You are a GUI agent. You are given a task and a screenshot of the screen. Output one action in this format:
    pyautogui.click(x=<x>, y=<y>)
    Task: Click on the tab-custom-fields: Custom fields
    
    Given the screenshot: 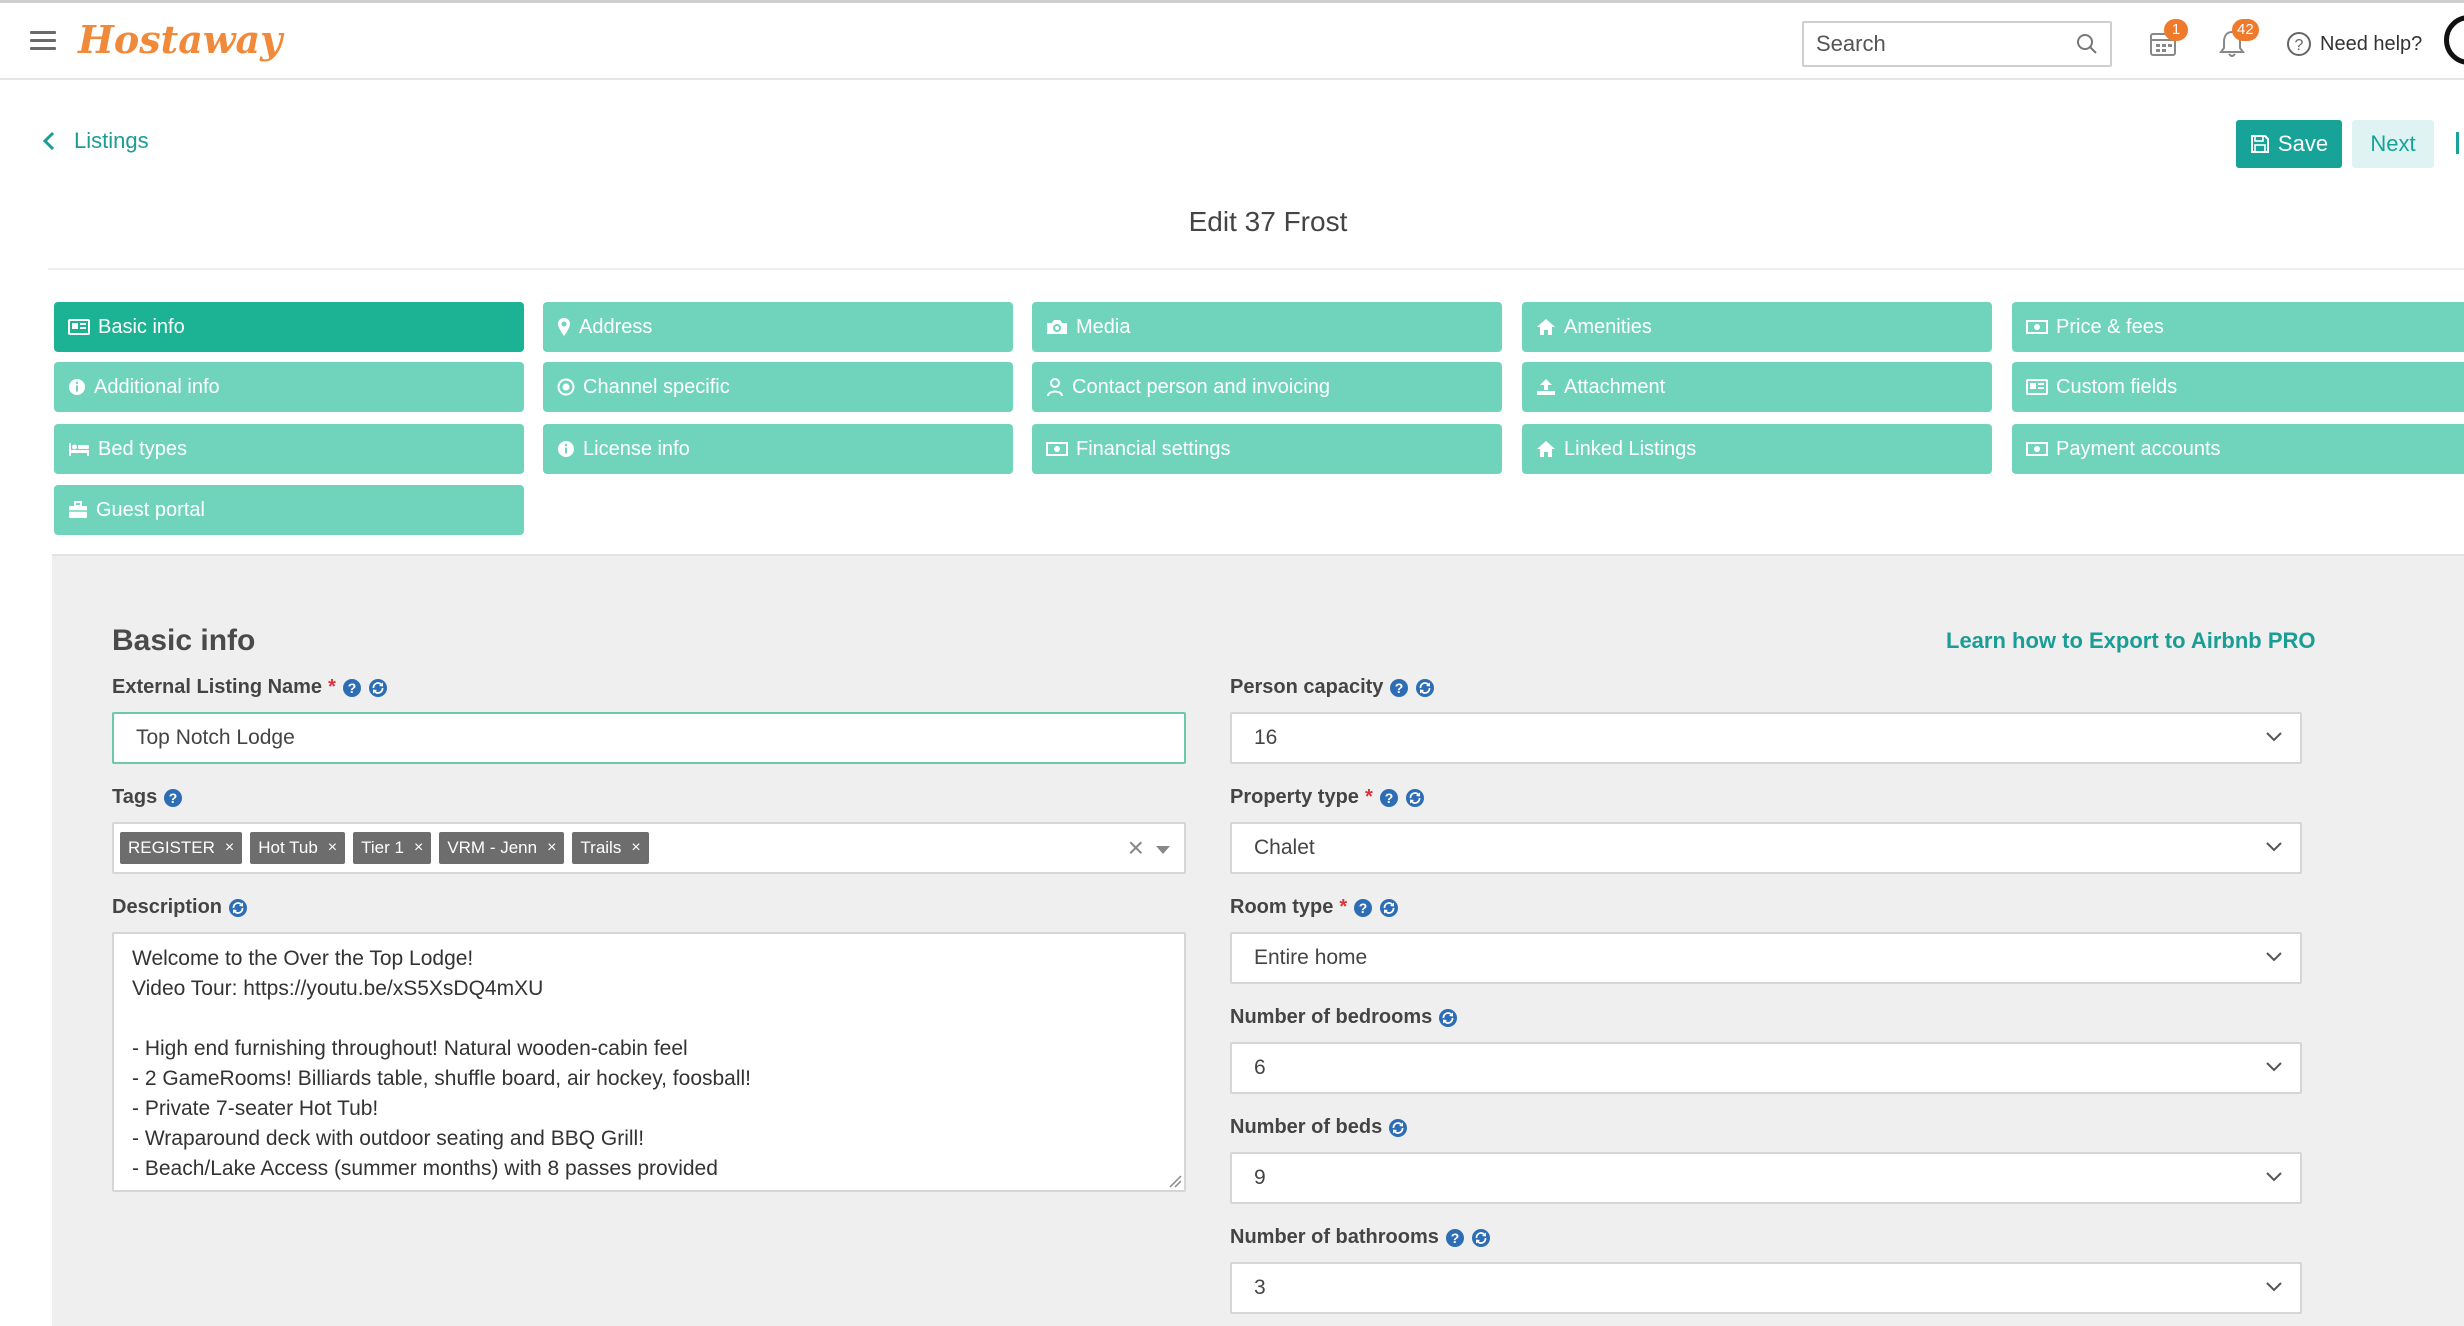 What is the action you would take?
    pyautogui.click(x=2238, y=387)
    